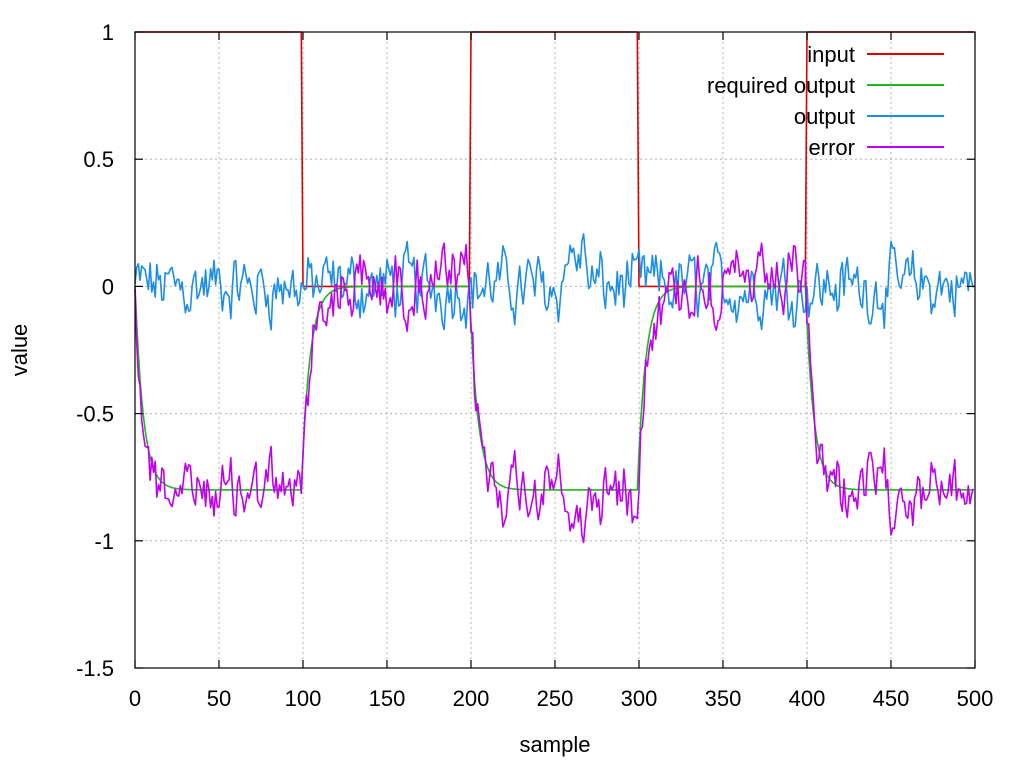  What do you see at coordinates (891, 698) in the screenshot?
I see `x-tick-label: 450` at bounding box center [891, 698].